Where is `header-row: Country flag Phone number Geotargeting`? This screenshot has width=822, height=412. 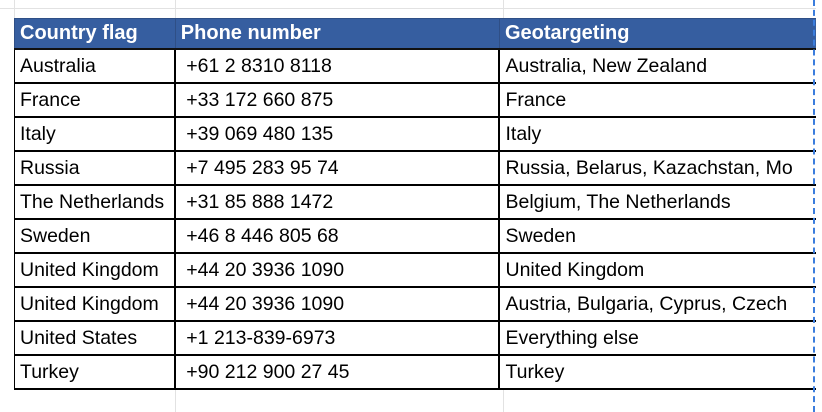 header-row: Country flag Phone number Geotargeting is located at coordinates (418, 34).